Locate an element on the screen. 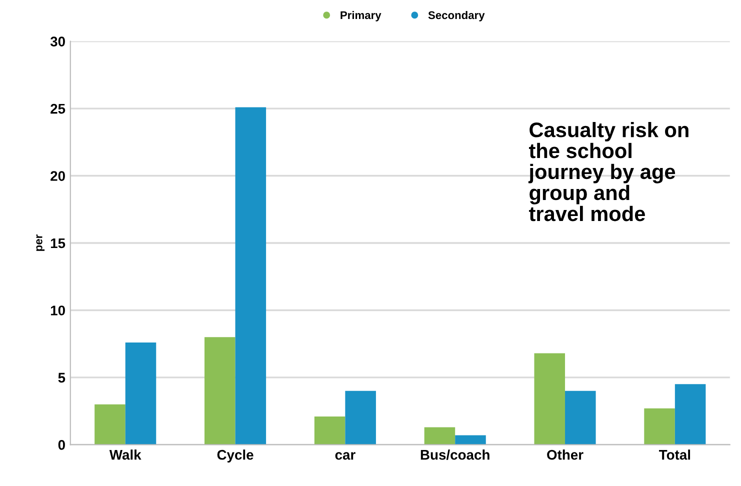  y-tick-label: 5 is located at coordinates (62, 377).